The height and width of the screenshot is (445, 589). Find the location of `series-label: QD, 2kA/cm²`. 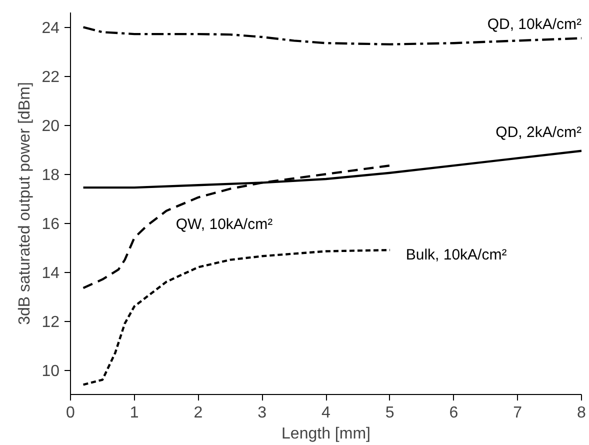

series-label: QD, 2kA/cm² is located at coordinates (539, 132).